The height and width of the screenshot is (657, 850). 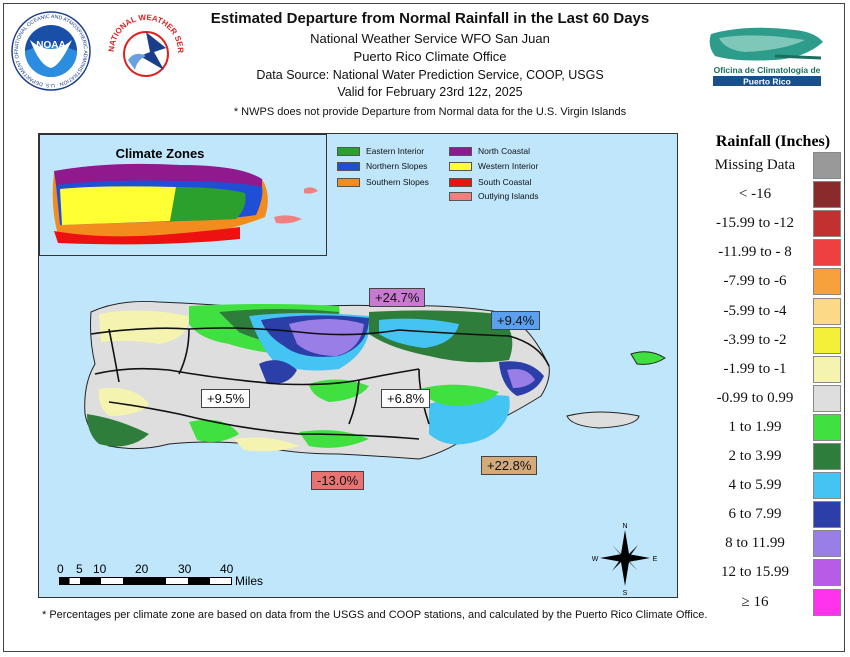 I want to click on colorbar-row: 2 to 3.99, so click(x=773, y=456).